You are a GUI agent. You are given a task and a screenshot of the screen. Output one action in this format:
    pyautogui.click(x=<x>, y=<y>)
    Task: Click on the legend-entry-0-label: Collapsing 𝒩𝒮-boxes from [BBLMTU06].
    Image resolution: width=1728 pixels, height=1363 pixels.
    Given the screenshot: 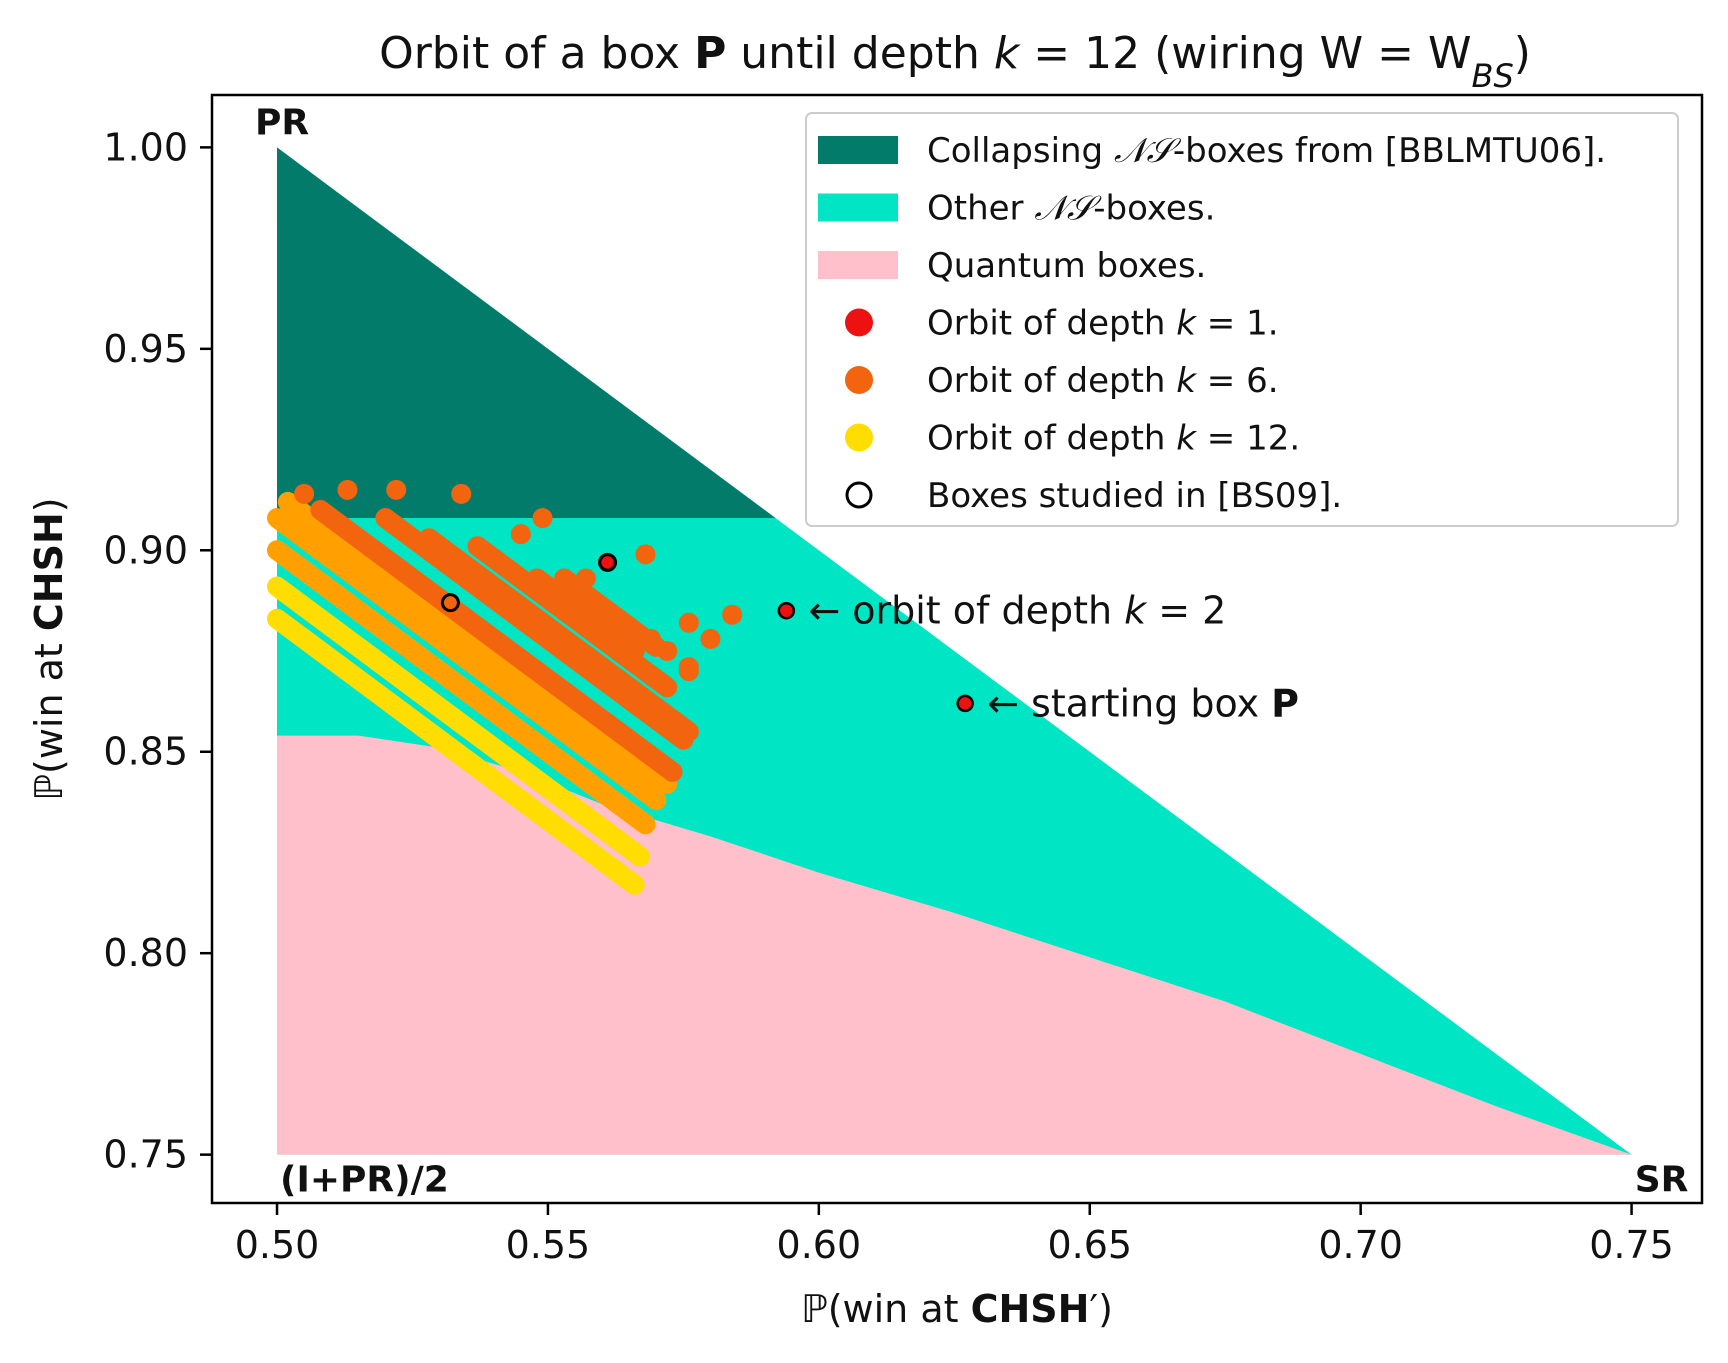 What is the action you would take?
    pyautogui.click(x=1266, y=151)
    